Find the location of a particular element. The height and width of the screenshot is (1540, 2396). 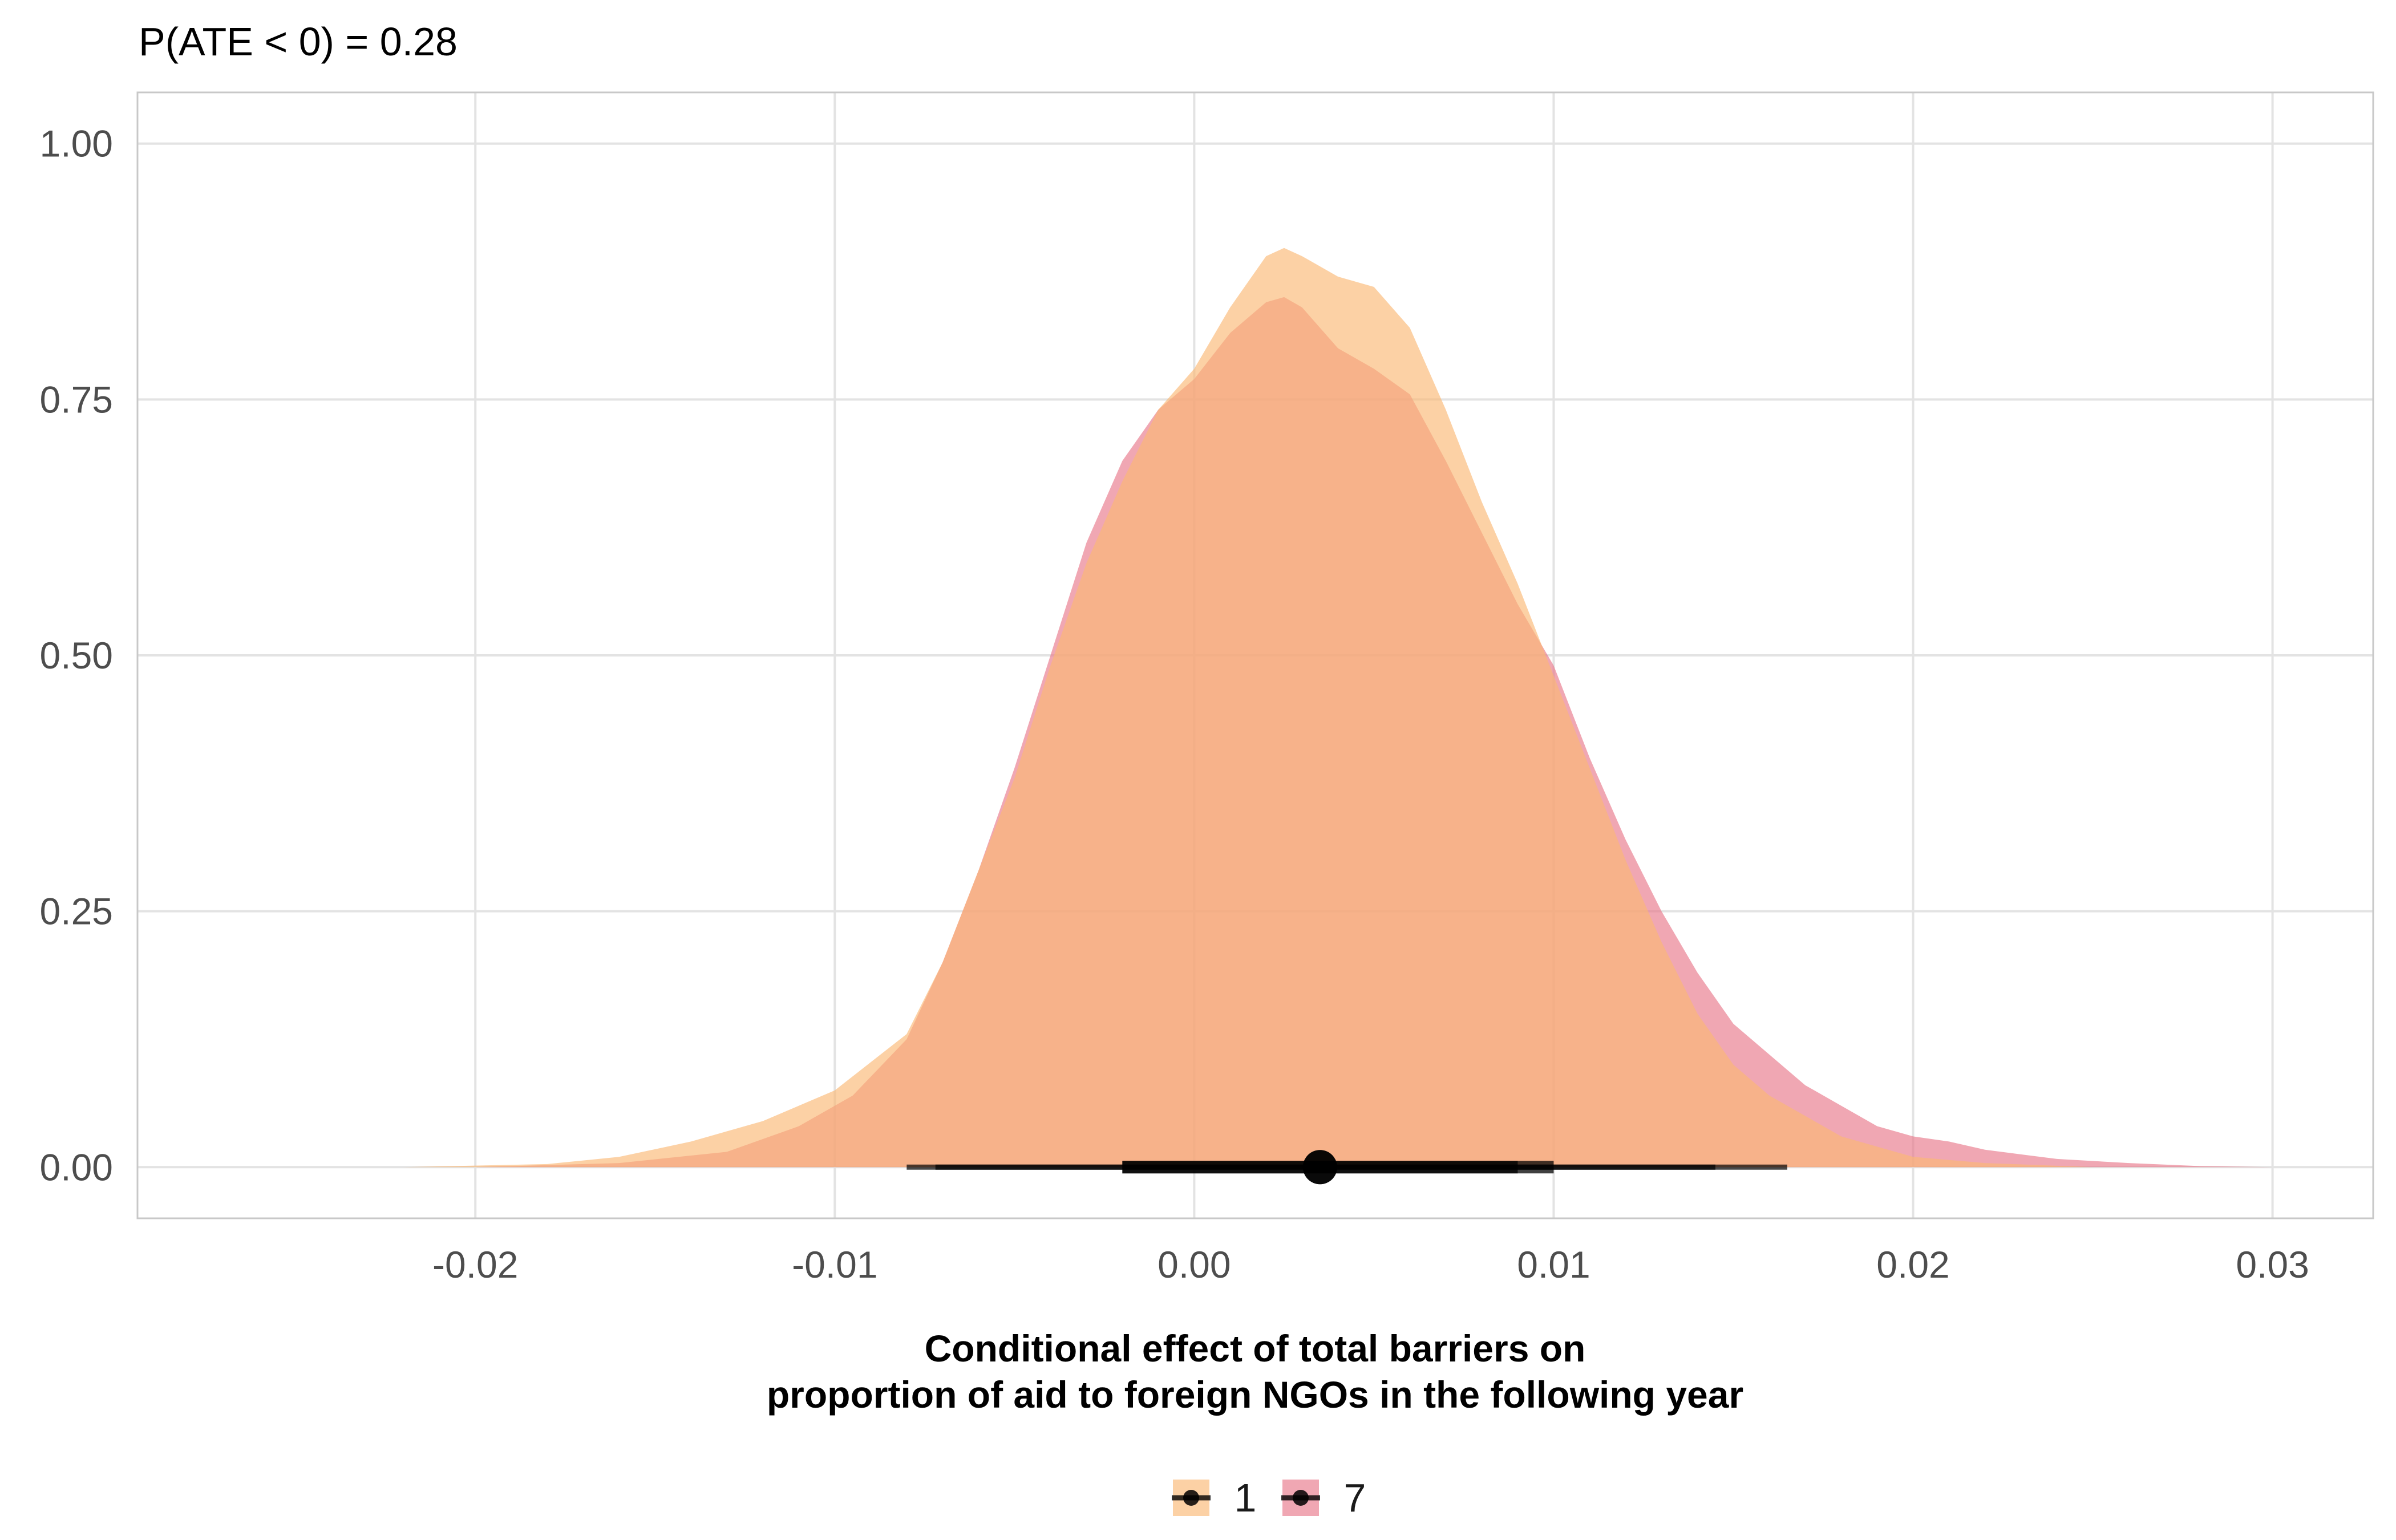

x-axis-title-line-1: Conditional effect of total barriers on is located at coordinates (1256, 1348).